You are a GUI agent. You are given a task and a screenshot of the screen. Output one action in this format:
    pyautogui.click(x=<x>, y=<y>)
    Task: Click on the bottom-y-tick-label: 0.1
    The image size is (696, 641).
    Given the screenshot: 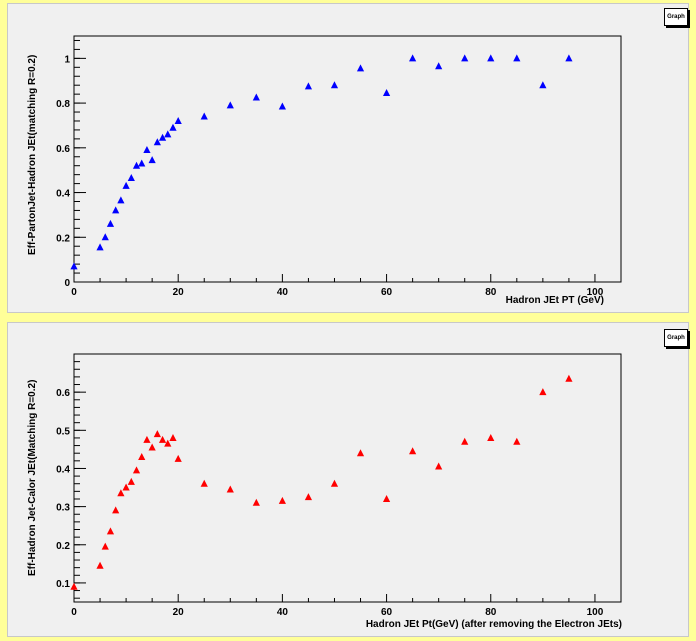 What is the action you would take?
    pyautogui.click(x=63, y=584)
    